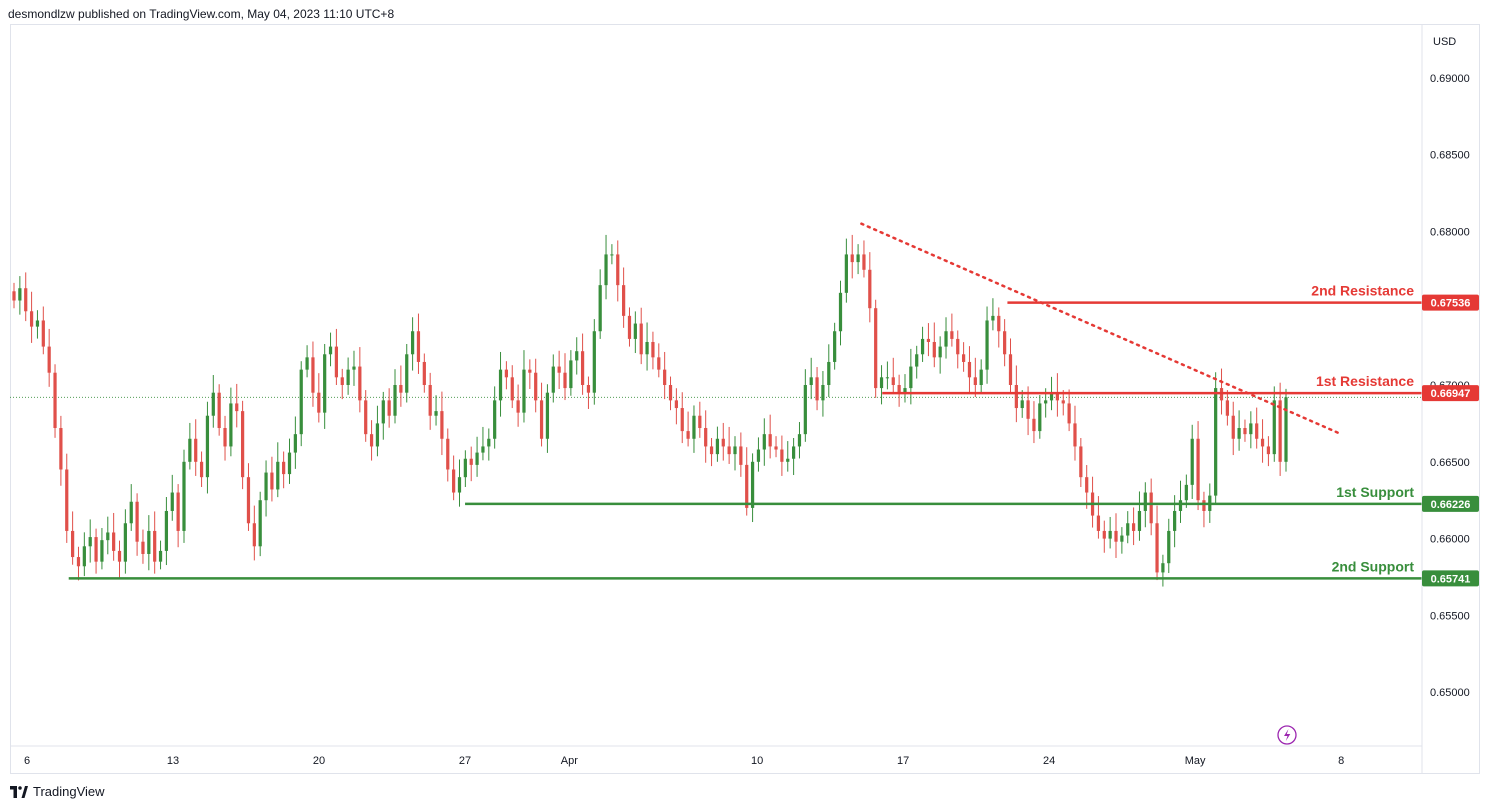 This screenshot has width=1492, height=810. I want to click on x-tick-label: May, so click(1195, 761).